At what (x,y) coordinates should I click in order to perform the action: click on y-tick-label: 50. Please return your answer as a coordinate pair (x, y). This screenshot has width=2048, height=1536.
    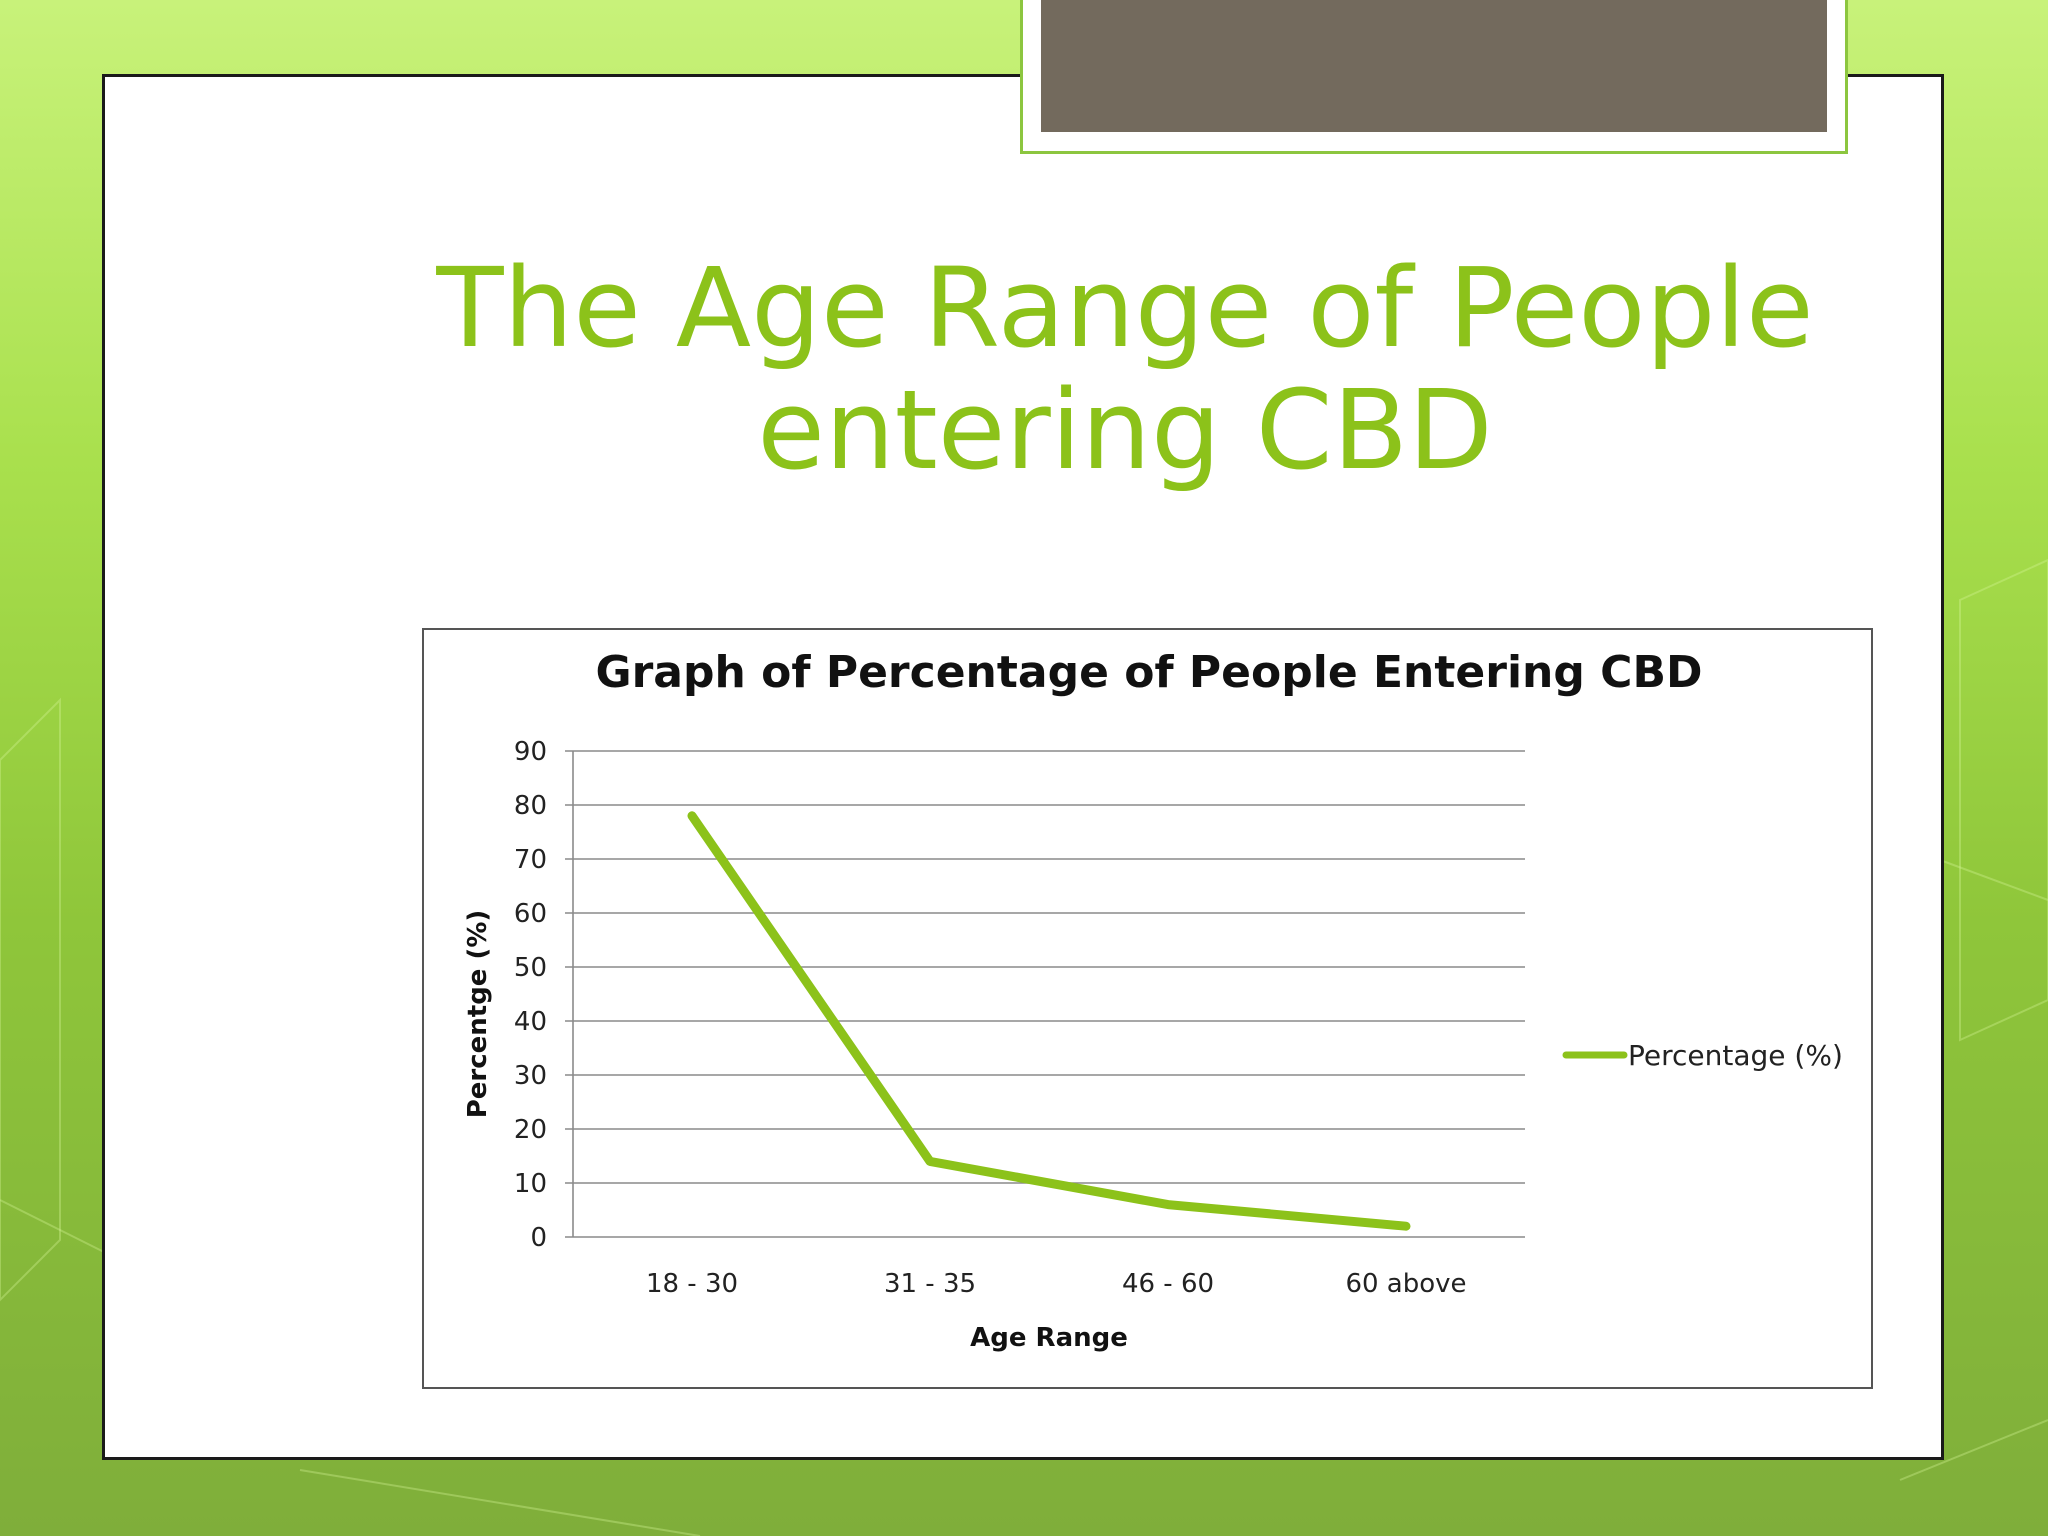
    Looking at the image, I should click on (530, 968).